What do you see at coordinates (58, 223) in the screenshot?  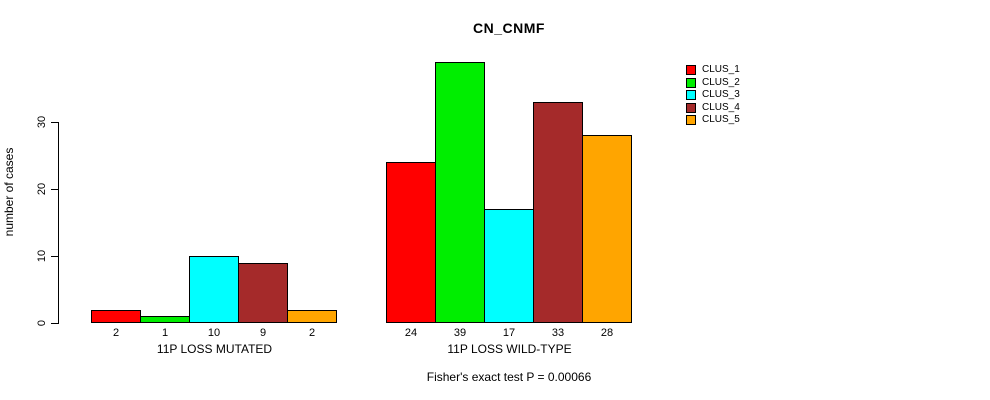 I see `y-axis-line` at bounding box center [58, 223].